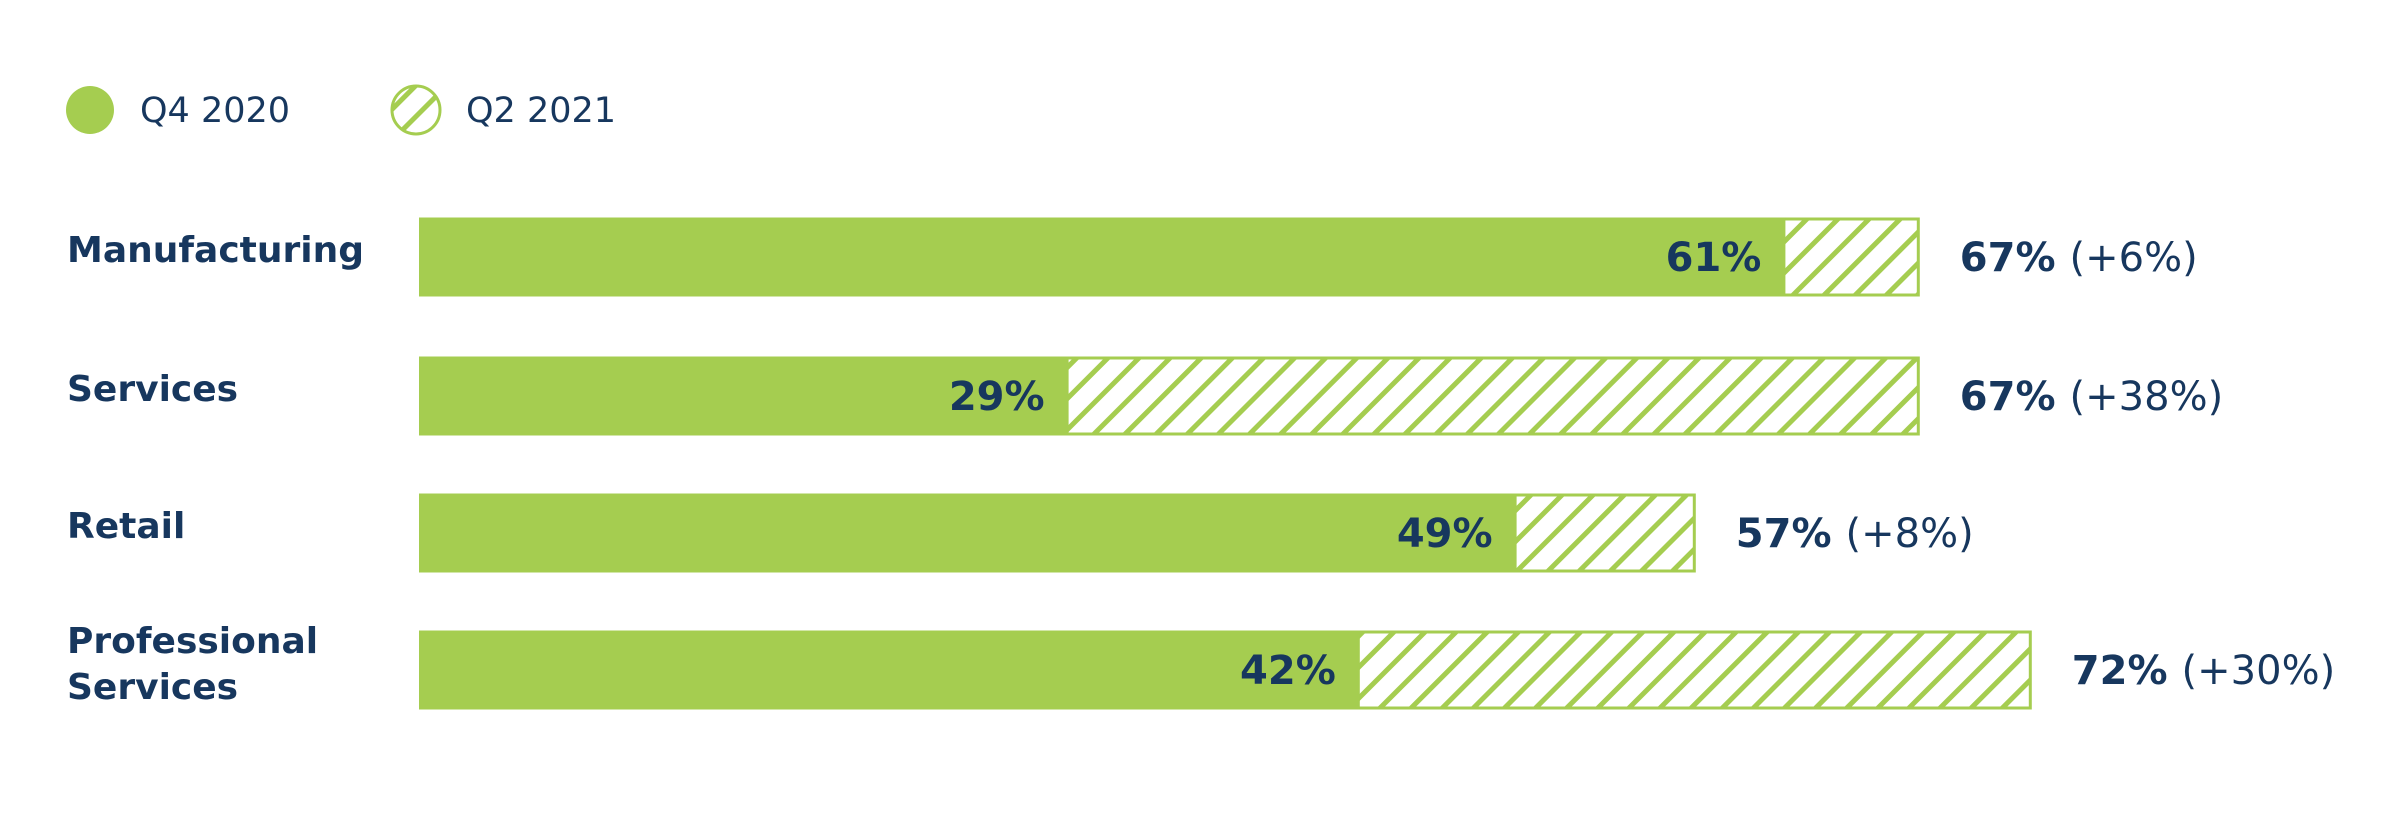 The height and width of the screenshot is (828, 2387). I want to click on total-label: 67% (+38%), so click(2091, 397).